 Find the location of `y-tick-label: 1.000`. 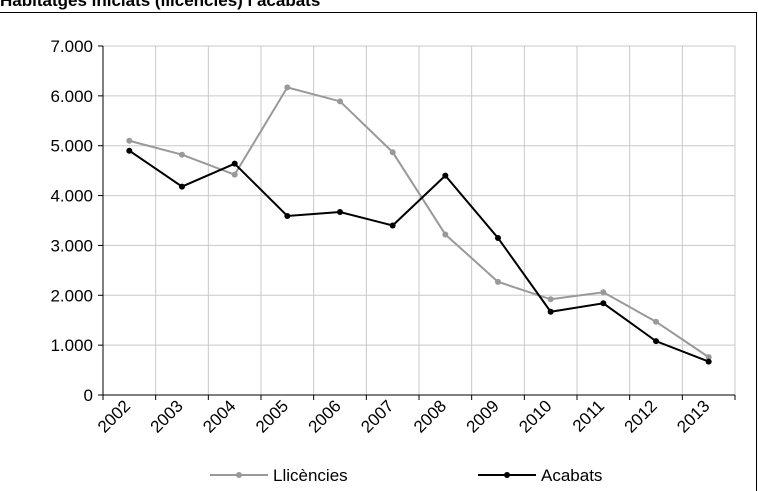

y-tick-label: 1.000 is located at coordinates (71, 345).